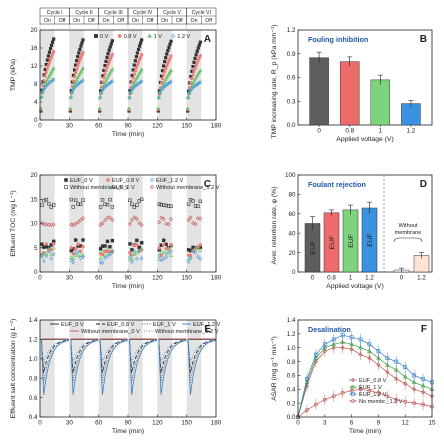  I want to click on y-tick-label: 20, so click(34, 175).